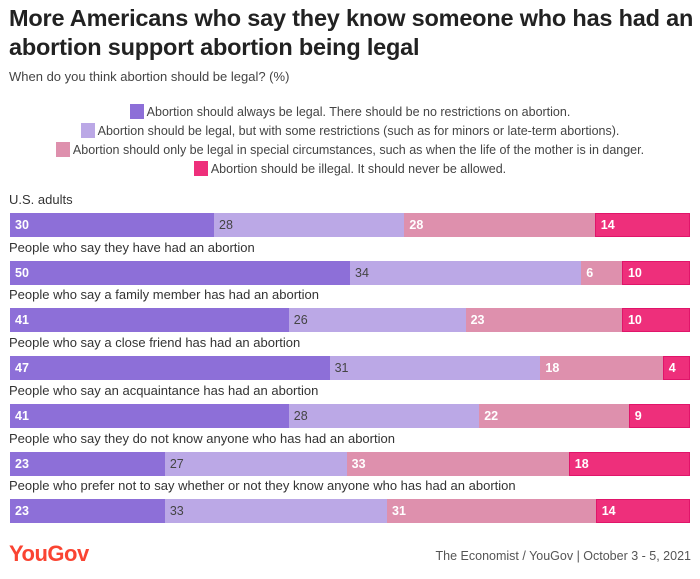 Image resolution: width=700 pixels, height=579 pixels. I want to click on bar-segment: 47, so click(170, 368).